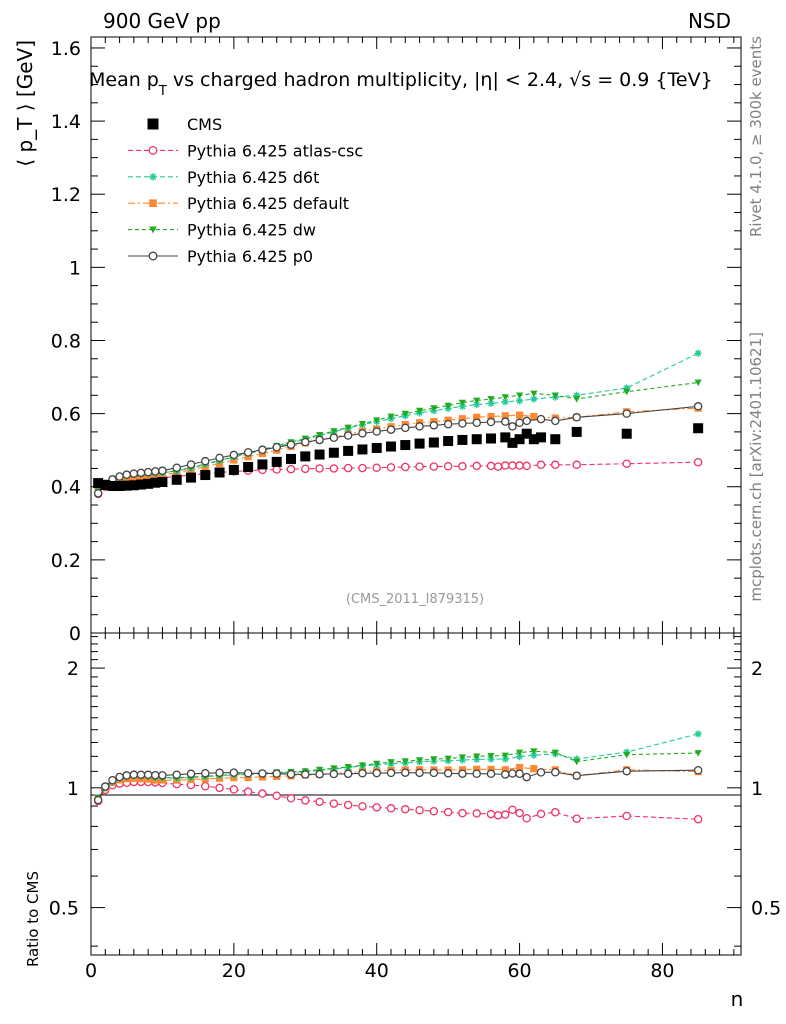  Describe the element at coordinates (66, 415) in the screenshot. I see `y-tick-label: 0.6` at that location.